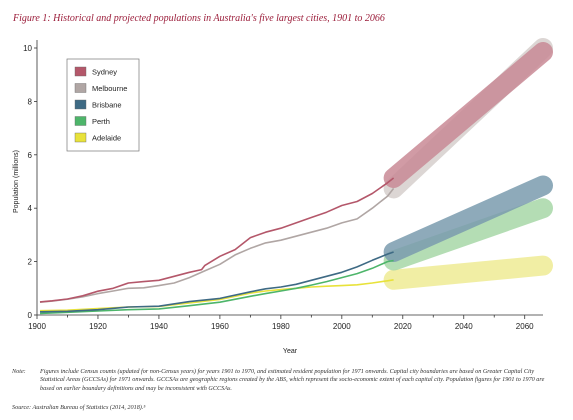 The image size is (573, 420). What do you see at coordinates (27, 48) in the screenshot?
I see `y-tick-label: 10` at bounding box center [27, 48].